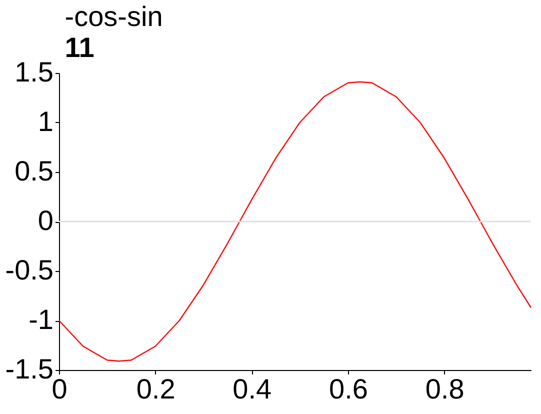 The image size is (541, 414). What do you see at coordinates (348, 389) in the screenshot?
I see `x-tick-label: 0.6` at bounding box center [348, 389].